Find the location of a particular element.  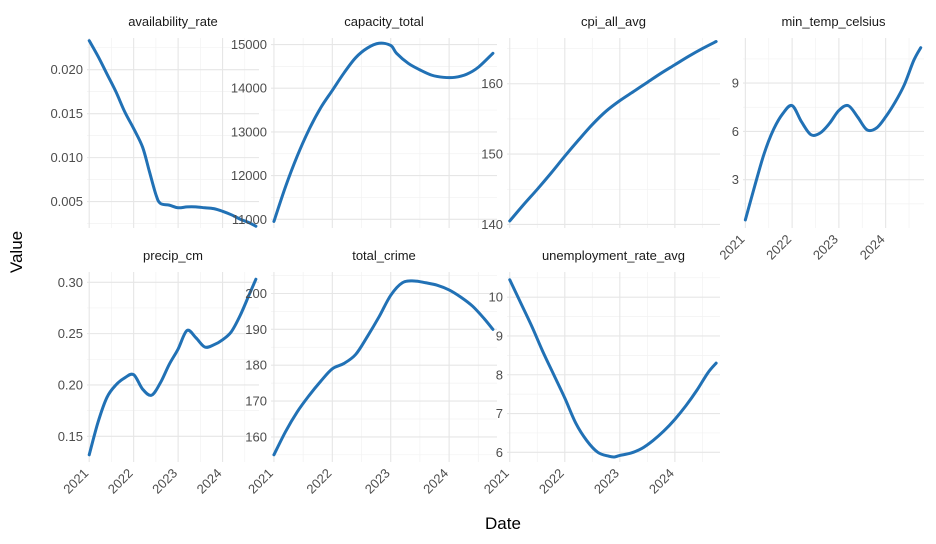

series-line-cpi_all_avg is located at coordinates (613, 131).